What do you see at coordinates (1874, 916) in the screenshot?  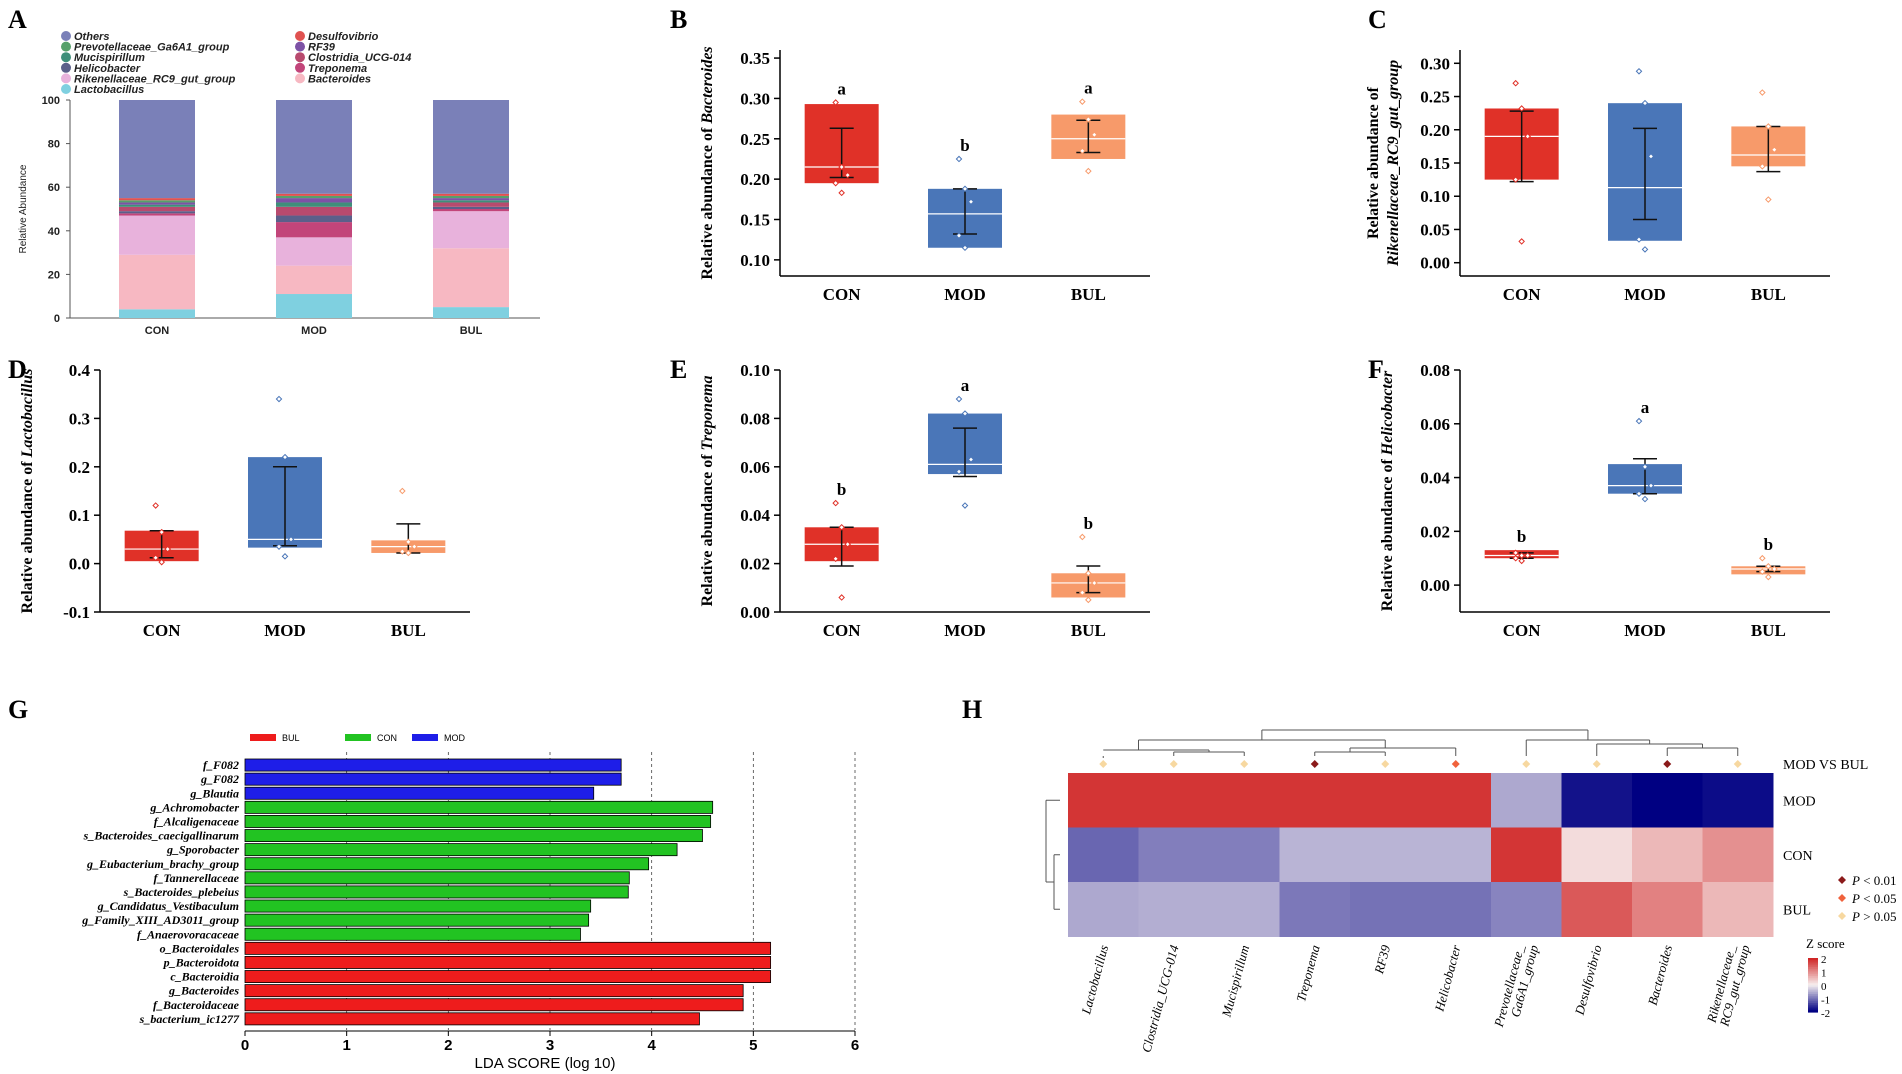 I see `sig-legend-label: P > 0.05` at bounding box center [1874, 916].